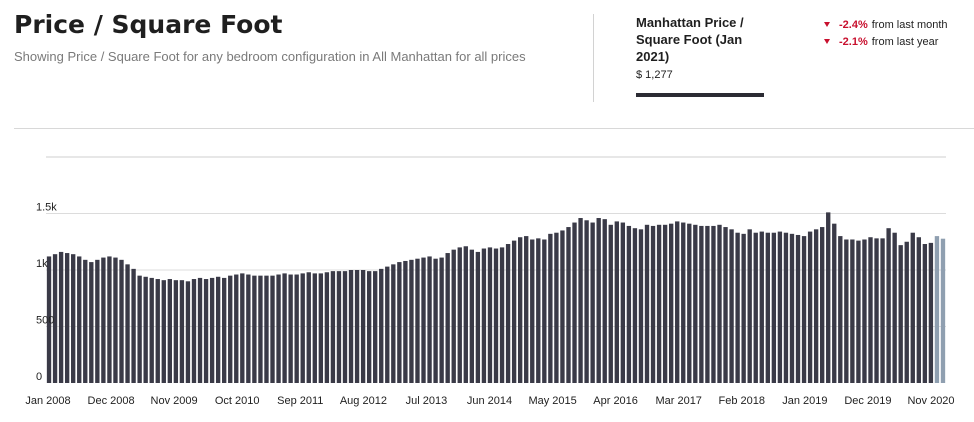 The height and width of the screenshot is (422, 974). Describe the element at coordinates (615, 401) in the screenshot. I see `x-tick-label: Apr 2016` at that location.